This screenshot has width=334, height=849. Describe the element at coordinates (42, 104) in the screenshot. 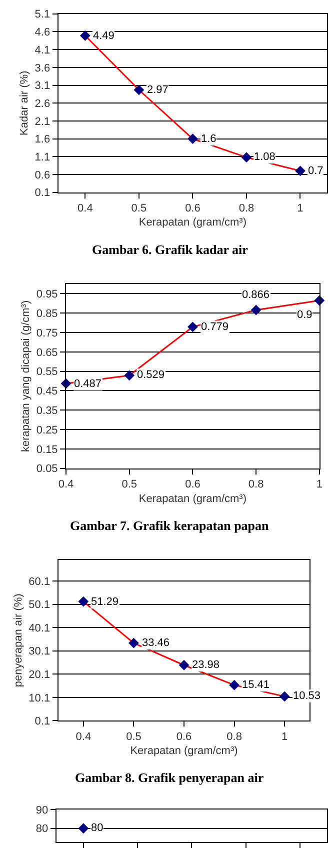

I see `y-tick-label: 2.6` at that location.